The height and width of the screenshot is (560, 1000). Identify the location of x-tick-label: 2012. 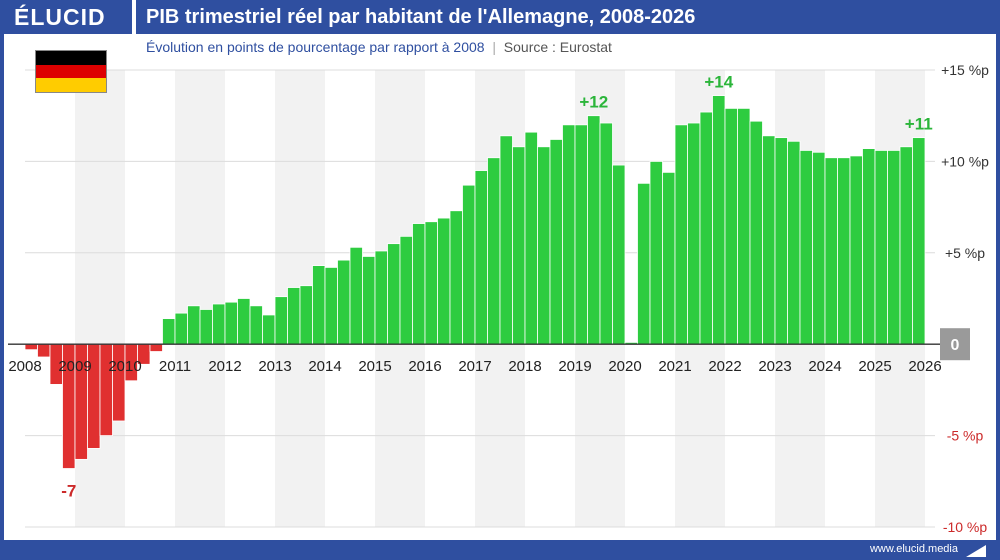
(224, 366).